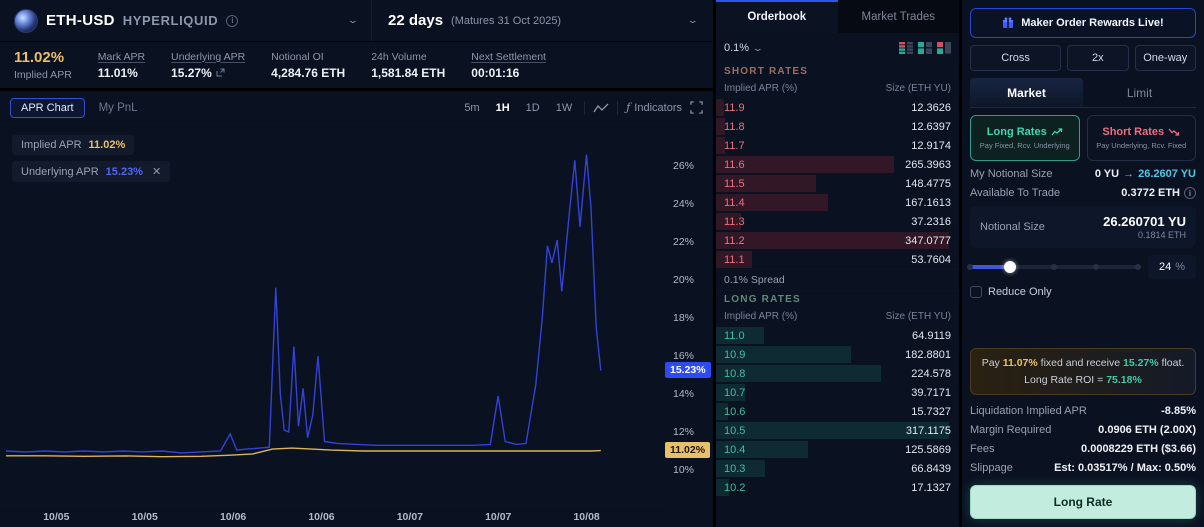 The height and width of the screenshot is (527, 1204). Describe the element at coordinates (532, 107) in the screenshot. I see `timeframe-1d: 1D` at that location.